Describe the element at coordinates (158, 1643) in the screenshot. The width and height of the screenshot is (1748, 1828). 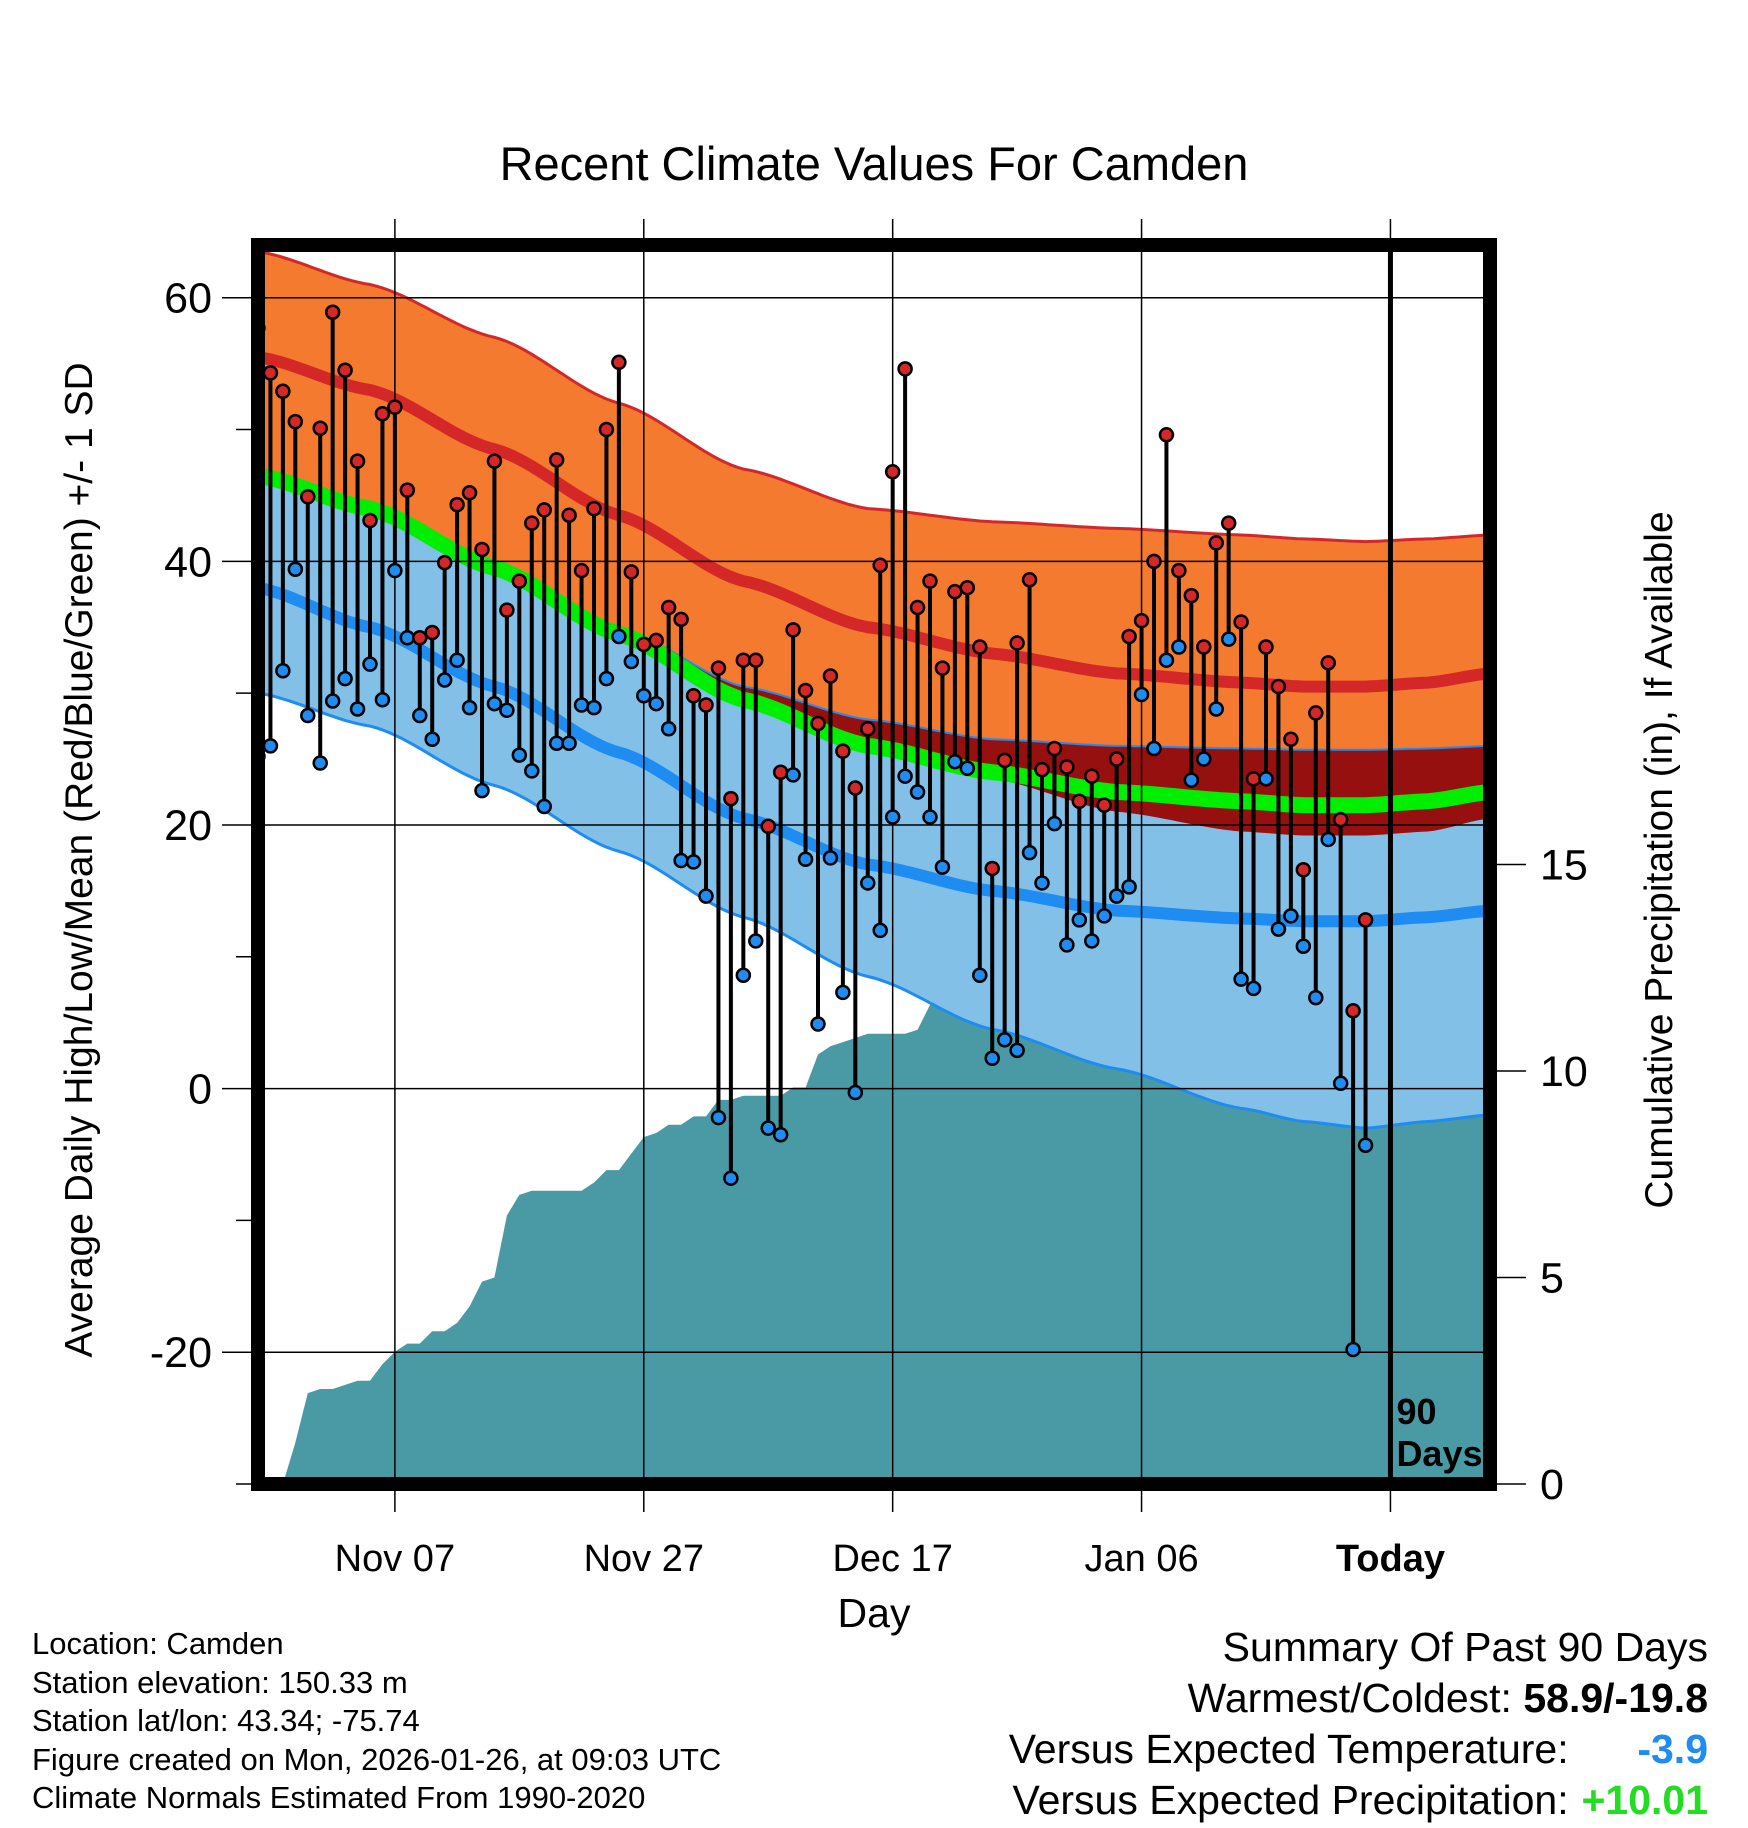
I see `info-location: Location: Camden` at that location.